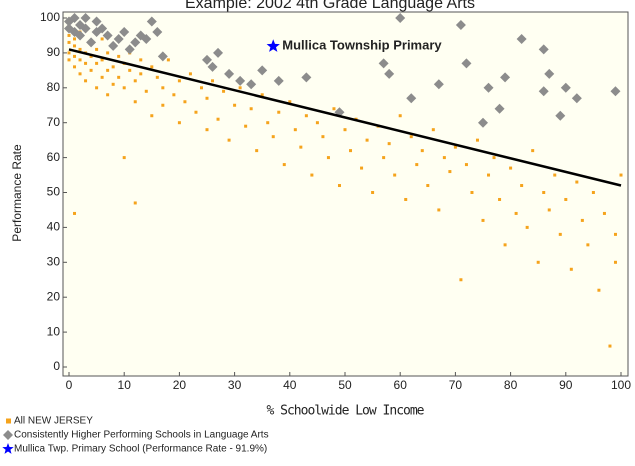  What do you see at coordinates (180, 385) in the screenshot?
I see `x-tick-label: 20` at bounding box center [180, 385].